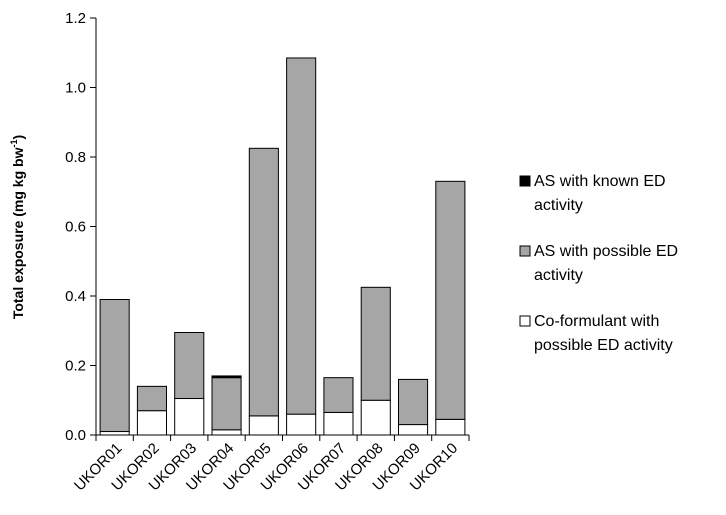 The height and width of the screenshot is (515, 726). Describe the element at coordinates (75, 366) in the screenshot. I see `y-tick-label: 0.2` at that location.